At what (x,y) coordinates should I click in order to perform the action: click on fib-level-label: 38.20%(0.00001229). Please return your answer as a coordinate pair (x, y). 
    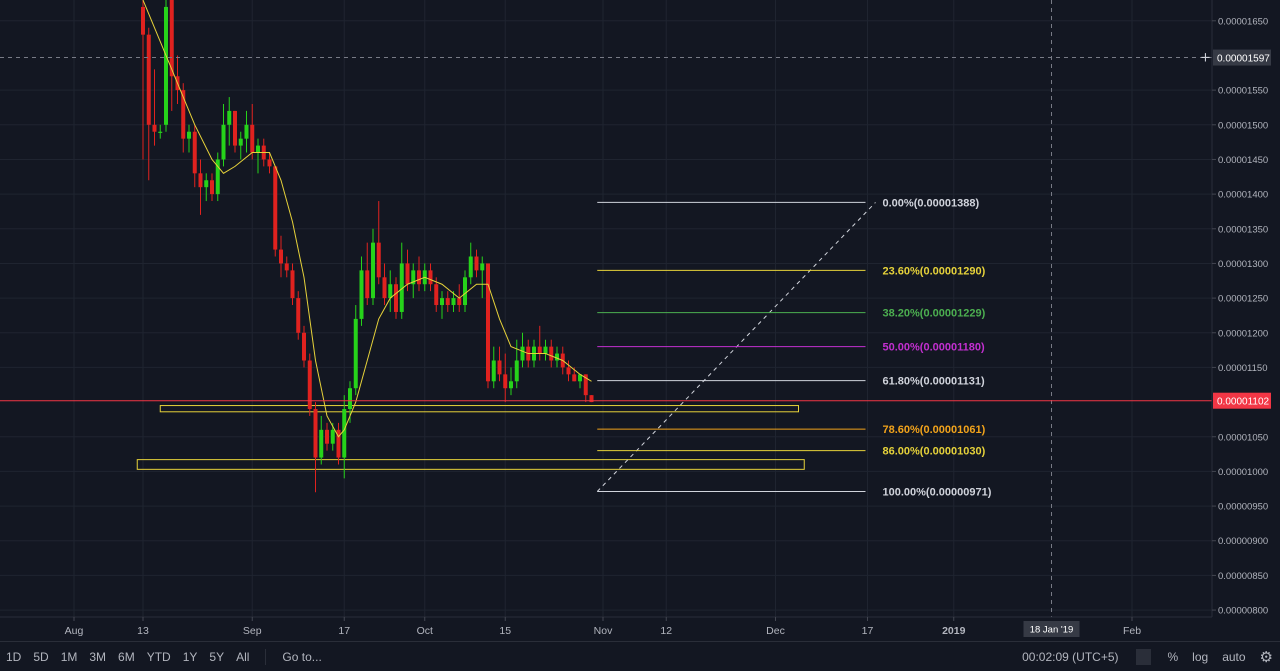
    Looking at the image, I should click on (934, 314).